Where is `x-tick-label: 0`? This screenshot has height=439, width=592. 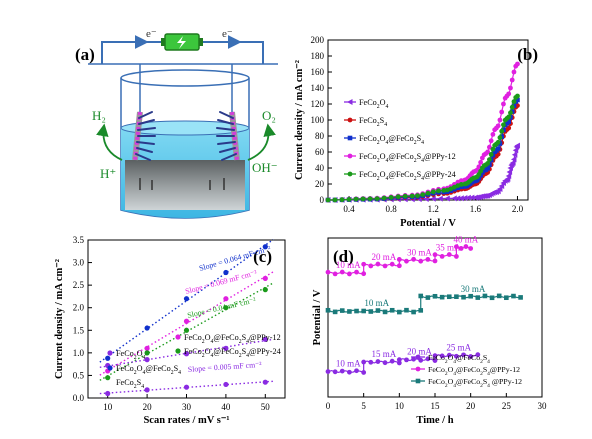 x-tick-label: 0 is located at coordinates (328, 406).